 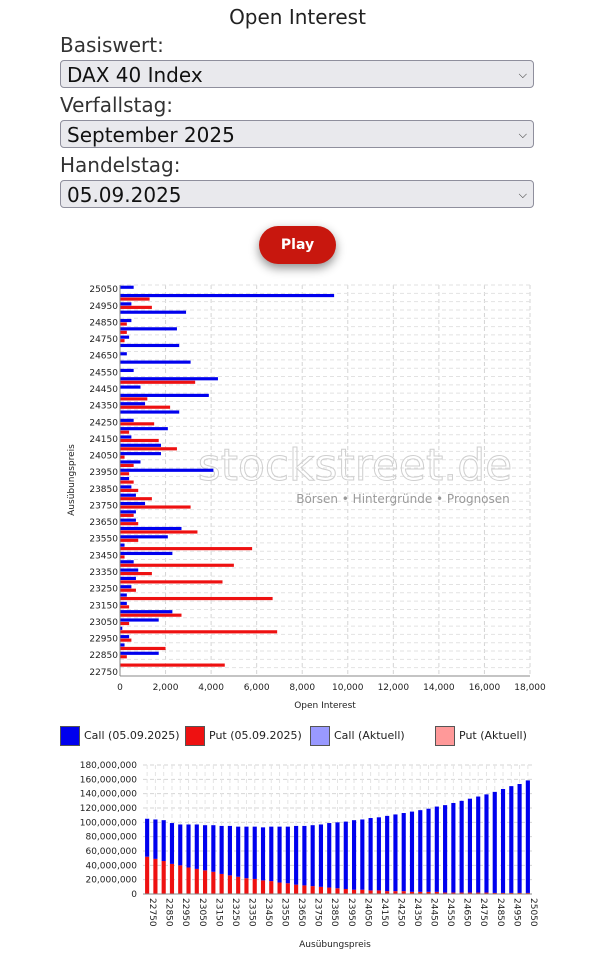 What do you see at coordinates (185, 912) in the screenshot?
I see `x-tick-label: 22950` at bounding box center [185, 912].